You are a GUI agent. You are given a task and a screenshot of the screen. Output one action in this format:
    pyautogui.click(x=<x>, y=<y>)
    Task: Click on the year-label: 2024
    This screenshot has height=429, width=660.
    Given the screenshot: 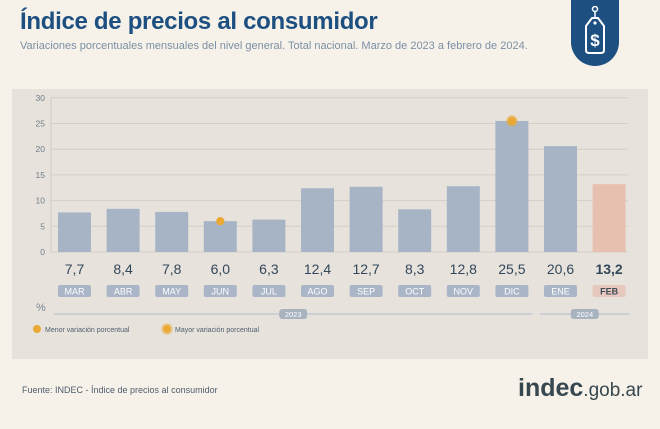 What is the action you would take?
    pyautogui.click(x=584, y=314)
    